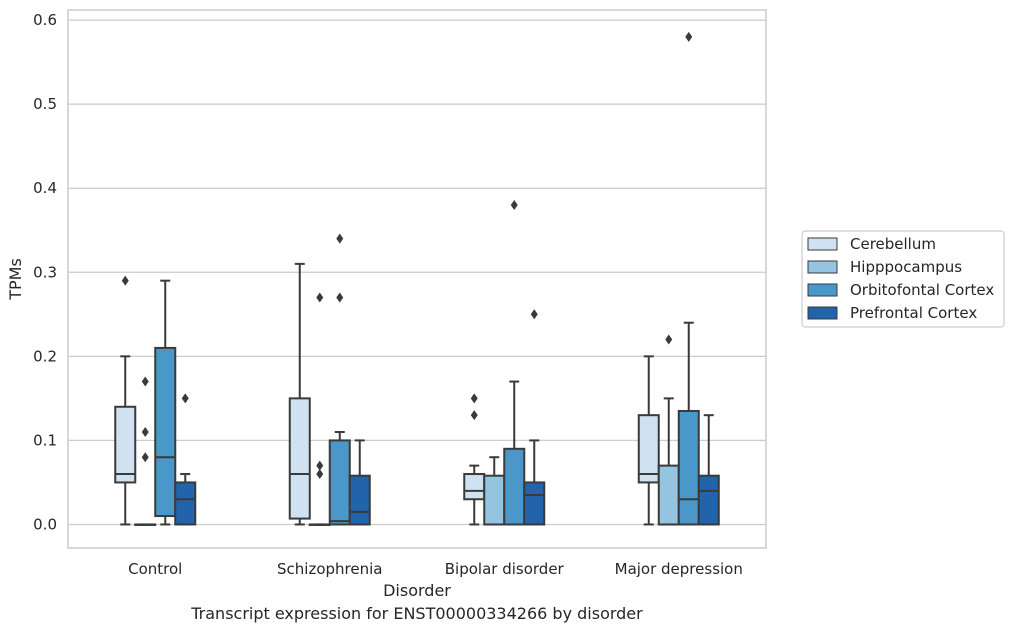 Image resolution: width=1014 pixels, height=634 pixels. Describe the element at coordinates (45, 524) in the screenshot. I see `y-tick-label: 0.0` at that location.